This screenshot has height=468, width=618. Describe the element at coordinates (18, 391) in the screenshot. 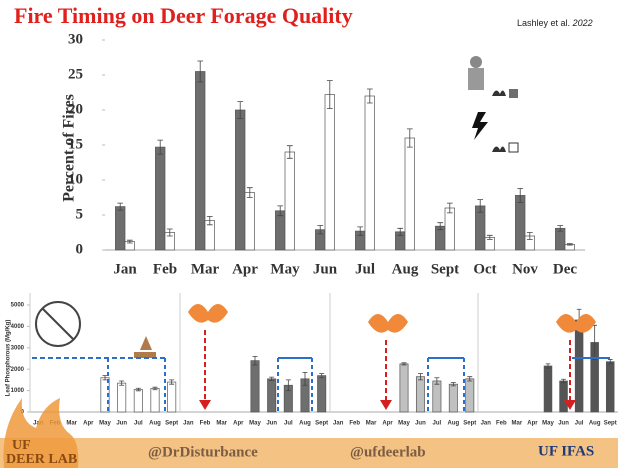

I see `y-tick-label: 1000` at that location.